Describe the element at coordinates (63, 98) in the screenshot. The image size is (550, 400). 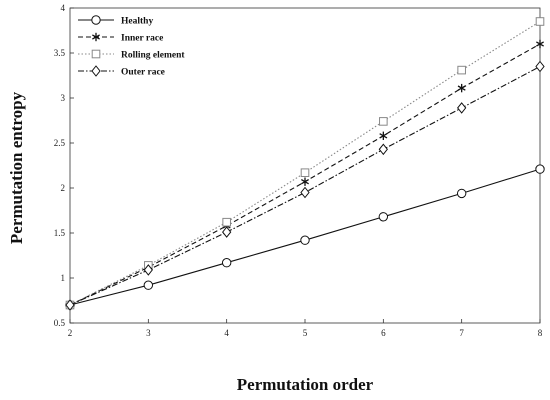
I see `y-tick-label: 3` at that location.